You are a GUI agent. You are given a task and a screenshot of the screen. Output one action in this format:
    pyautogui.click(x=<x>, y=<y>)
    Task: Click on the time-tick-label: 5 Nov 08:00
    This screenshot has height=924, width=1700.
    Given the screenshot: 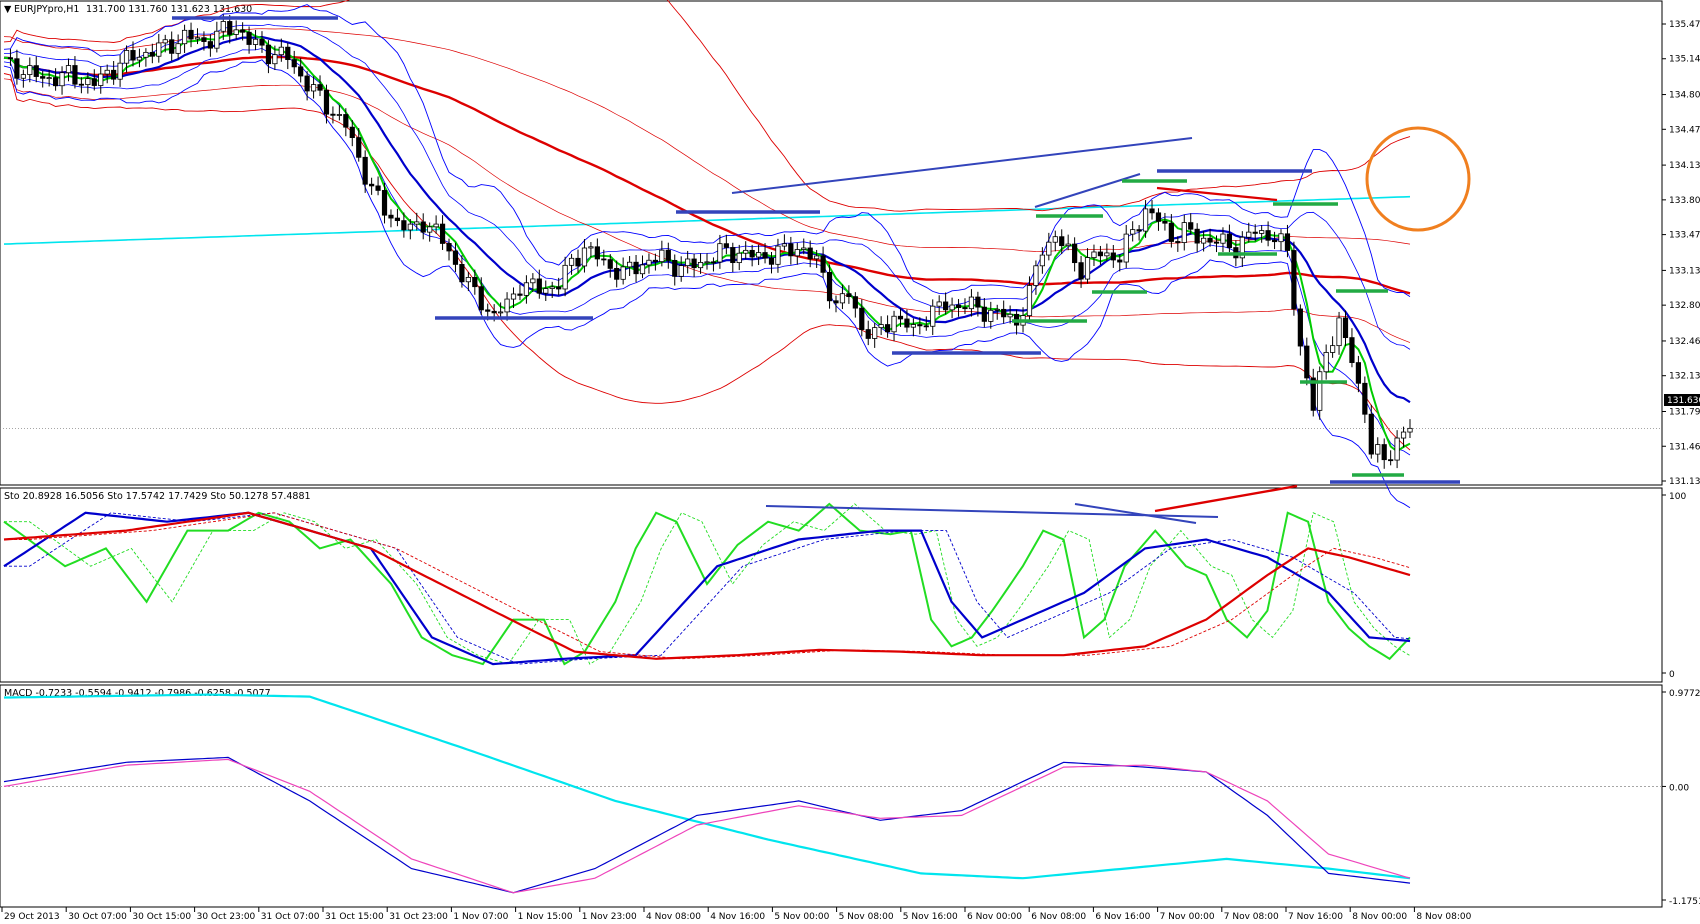 What is the action you would take?
    pyautogui.click(x=866, y=917)
    